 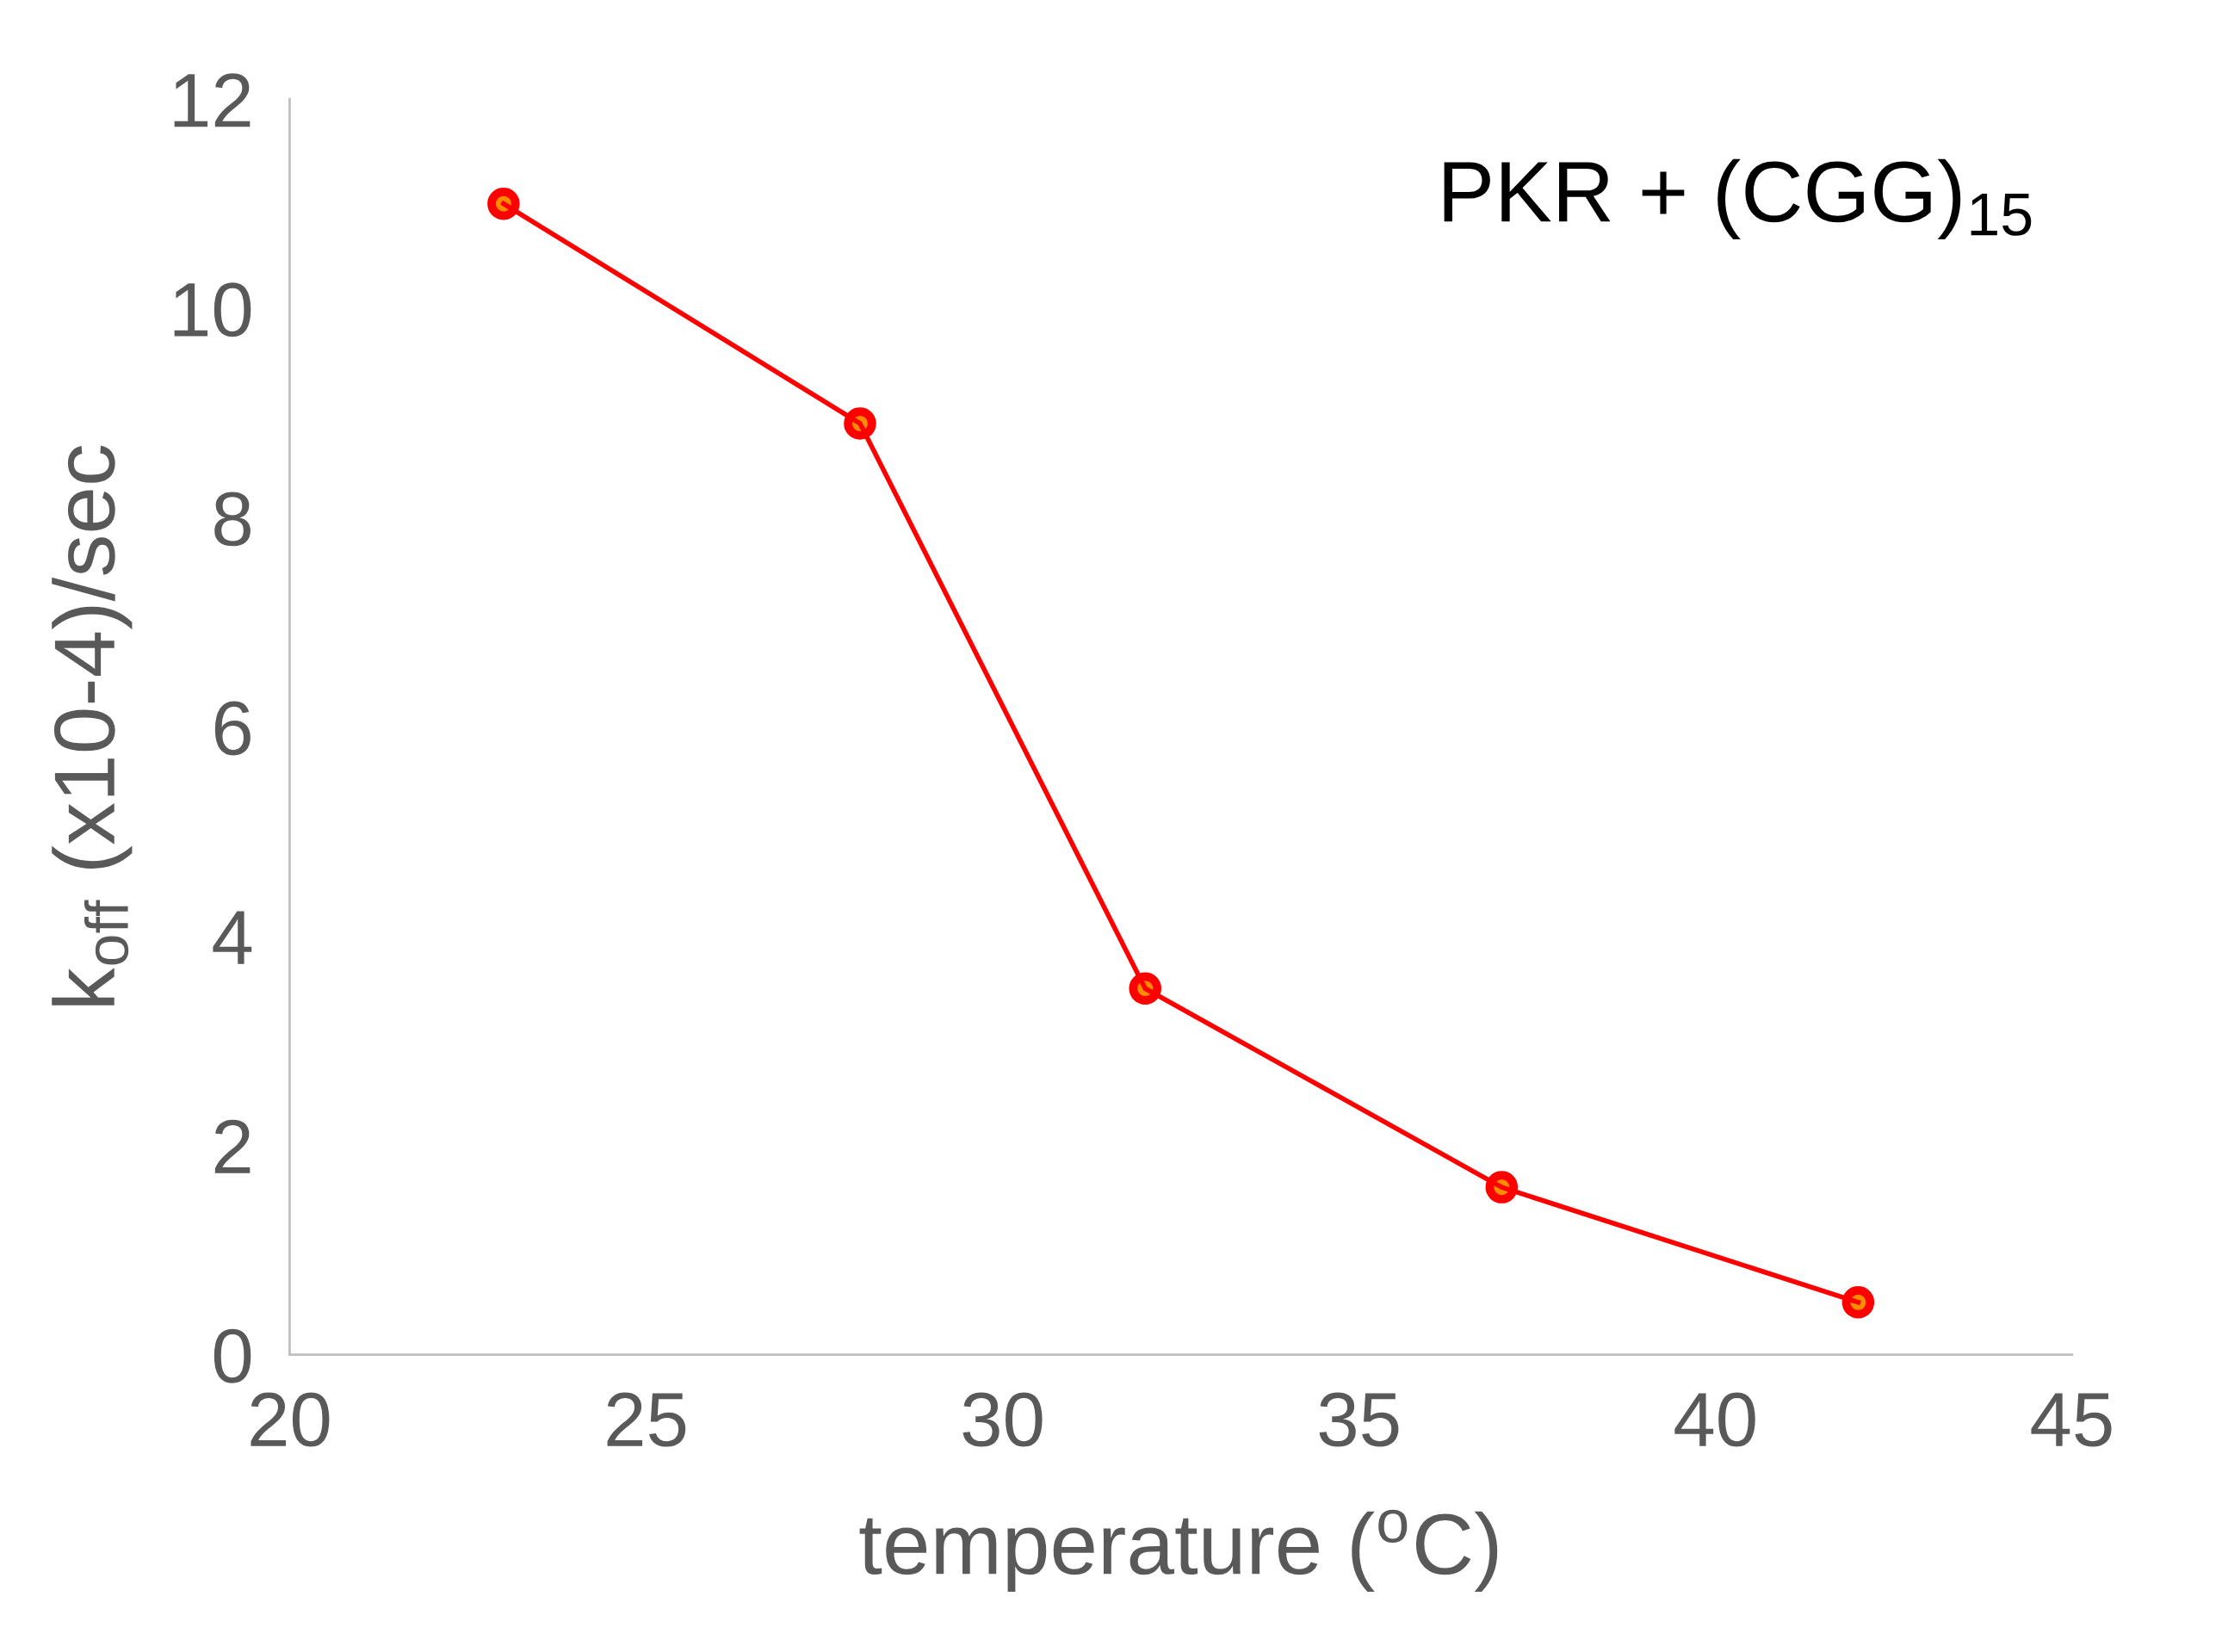 I want to click on annotation: PKR + (CGG)$_{15}$, so click(x=1738, y=199).